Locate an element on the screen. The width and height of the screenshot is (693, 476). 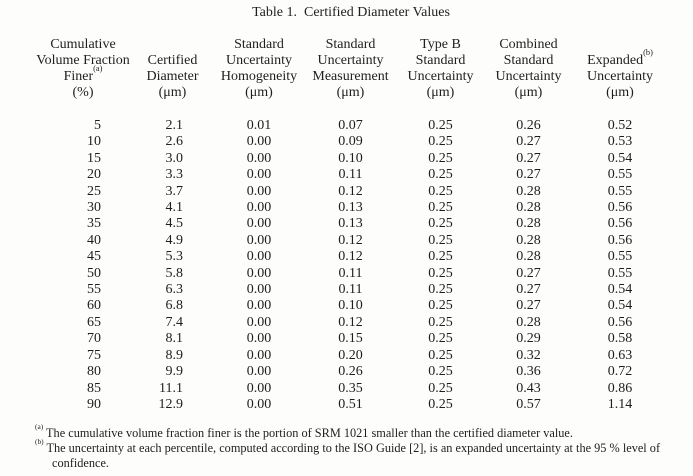
table-title: Table 1. Certified Diameter Values is located at coordinates (351, 12).